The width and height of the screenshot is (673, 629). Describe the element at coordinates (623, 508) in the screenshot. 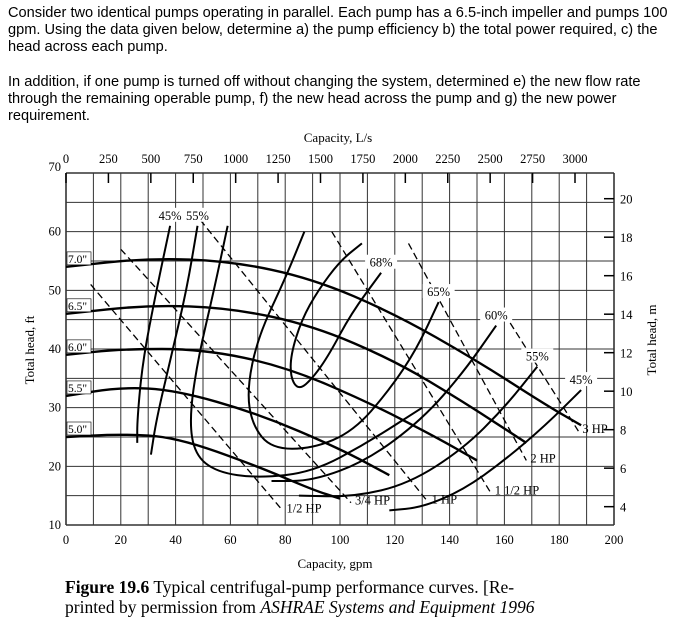

I see `y2-tick-label: 4` at that location.